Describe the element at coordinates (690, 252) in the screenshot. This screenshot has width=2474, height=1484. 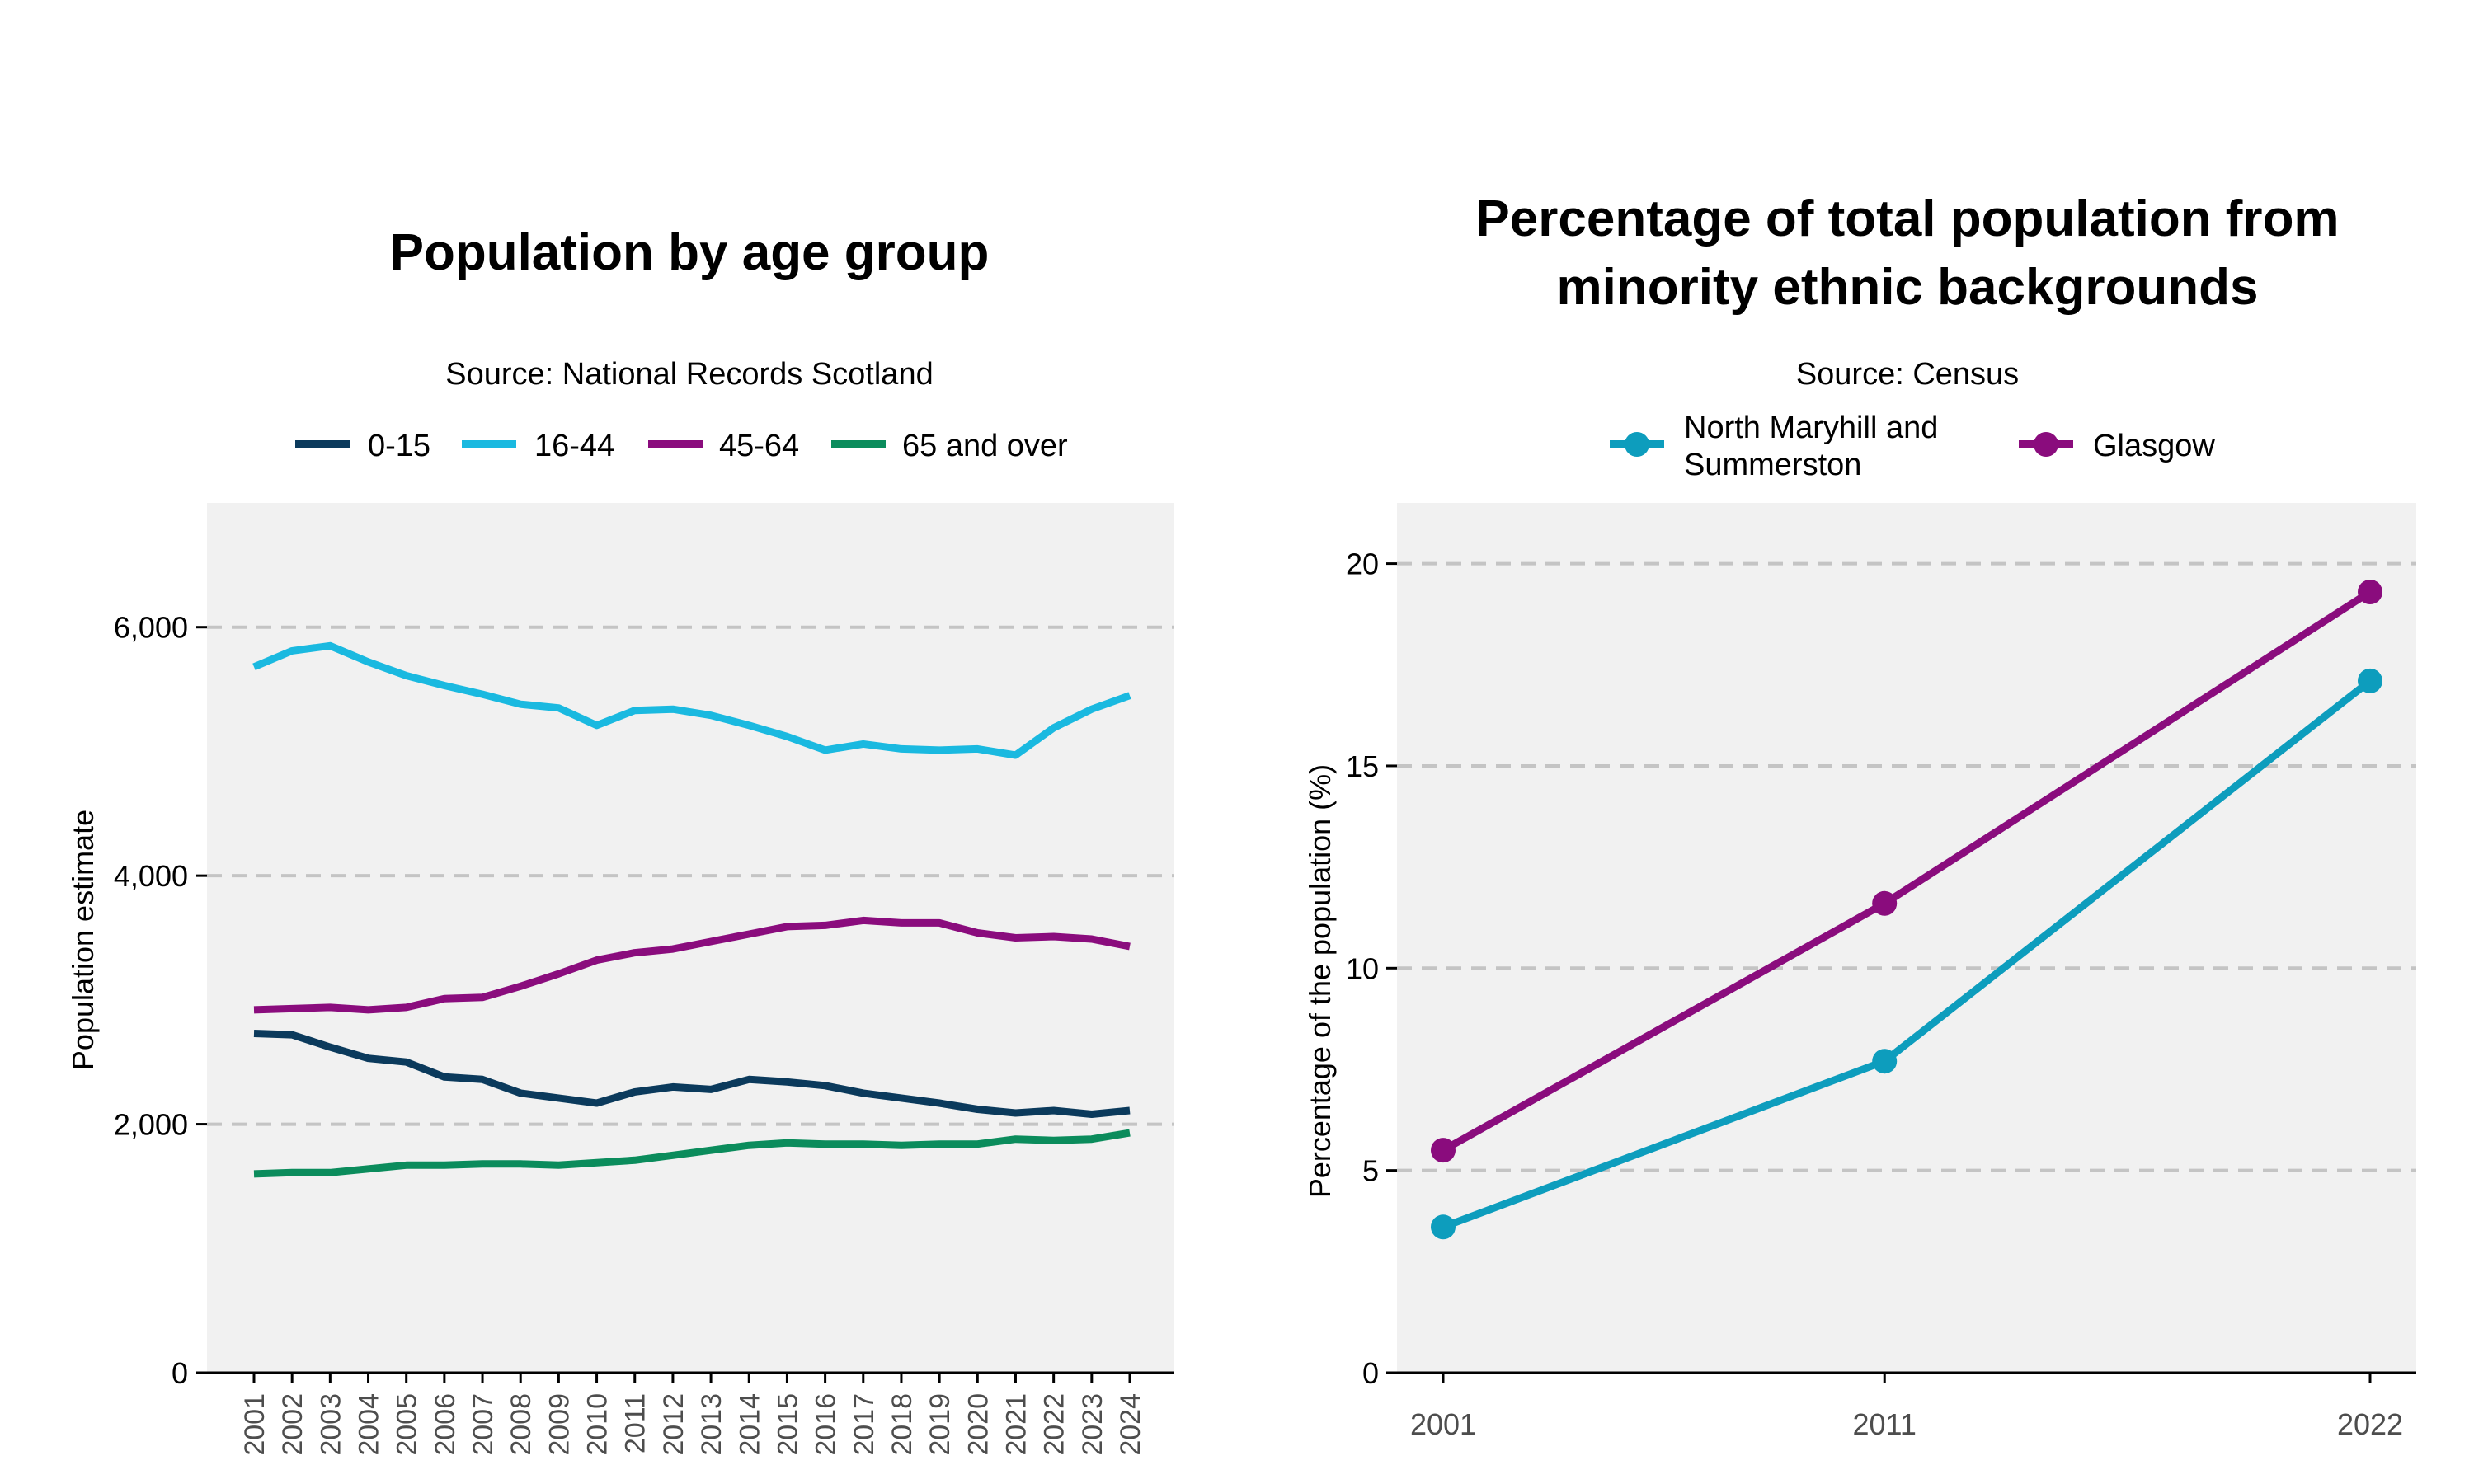
I see `chart-title: Population by age group` at that location.